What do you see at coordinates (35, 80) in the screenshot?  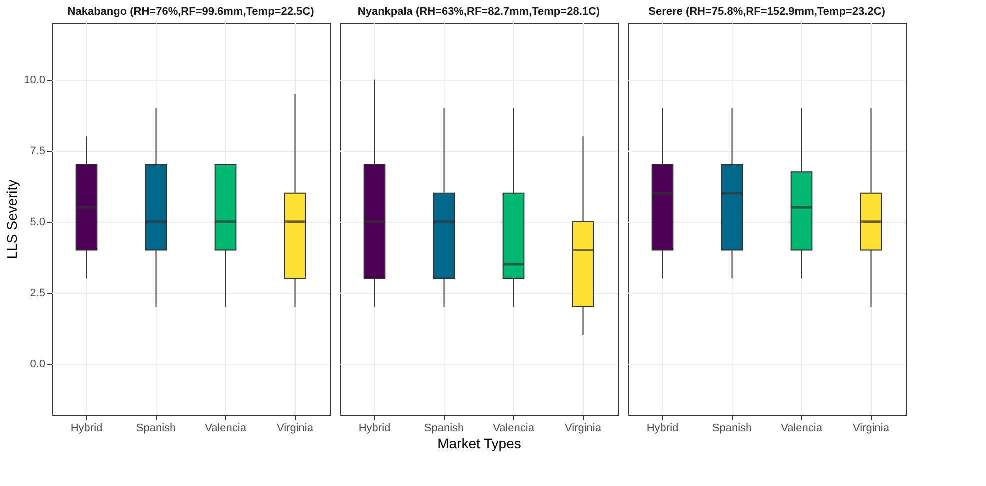 I see `y-tick-label: 10.0` at bounding box center [35, 80].